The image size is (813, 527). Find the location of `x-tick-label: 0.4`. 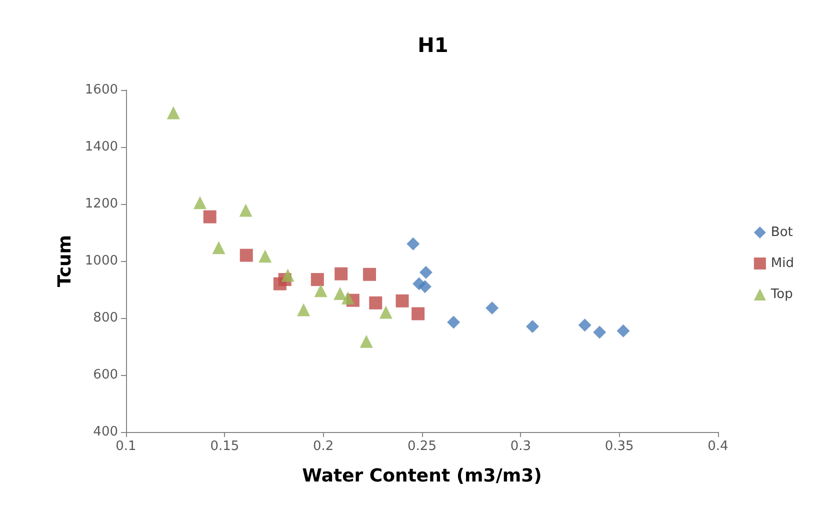

x-tick-label: 0.4 is located at coordinates (718, 446).